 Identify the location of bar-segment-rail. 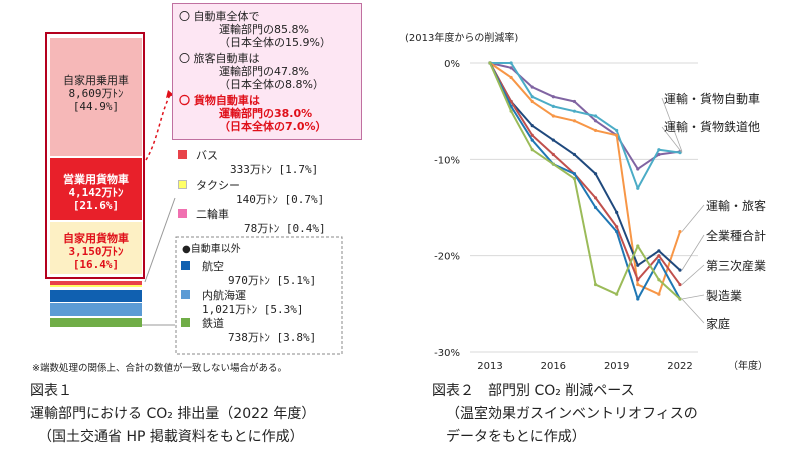
(96, 322).